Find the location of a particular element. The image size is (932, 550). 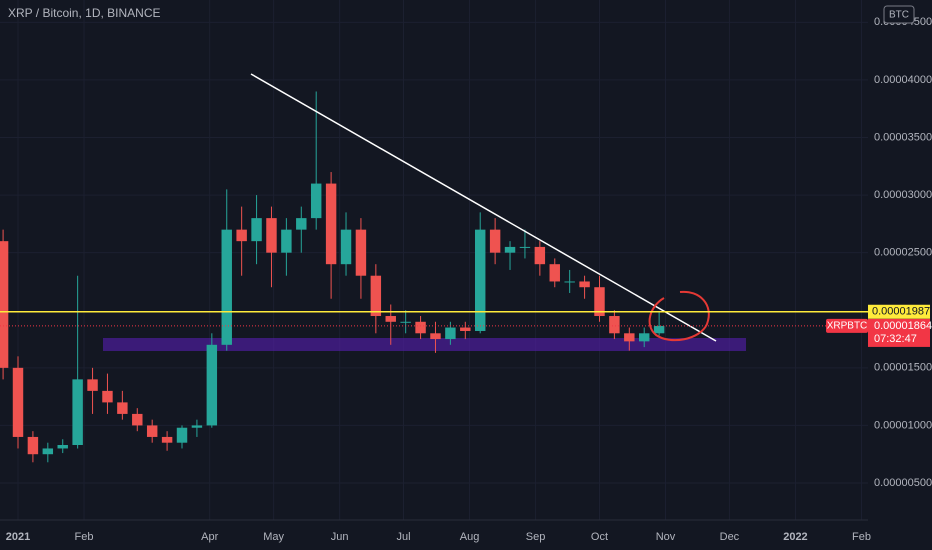

horizontal-line-label-box is located at coordinates (899, 311).